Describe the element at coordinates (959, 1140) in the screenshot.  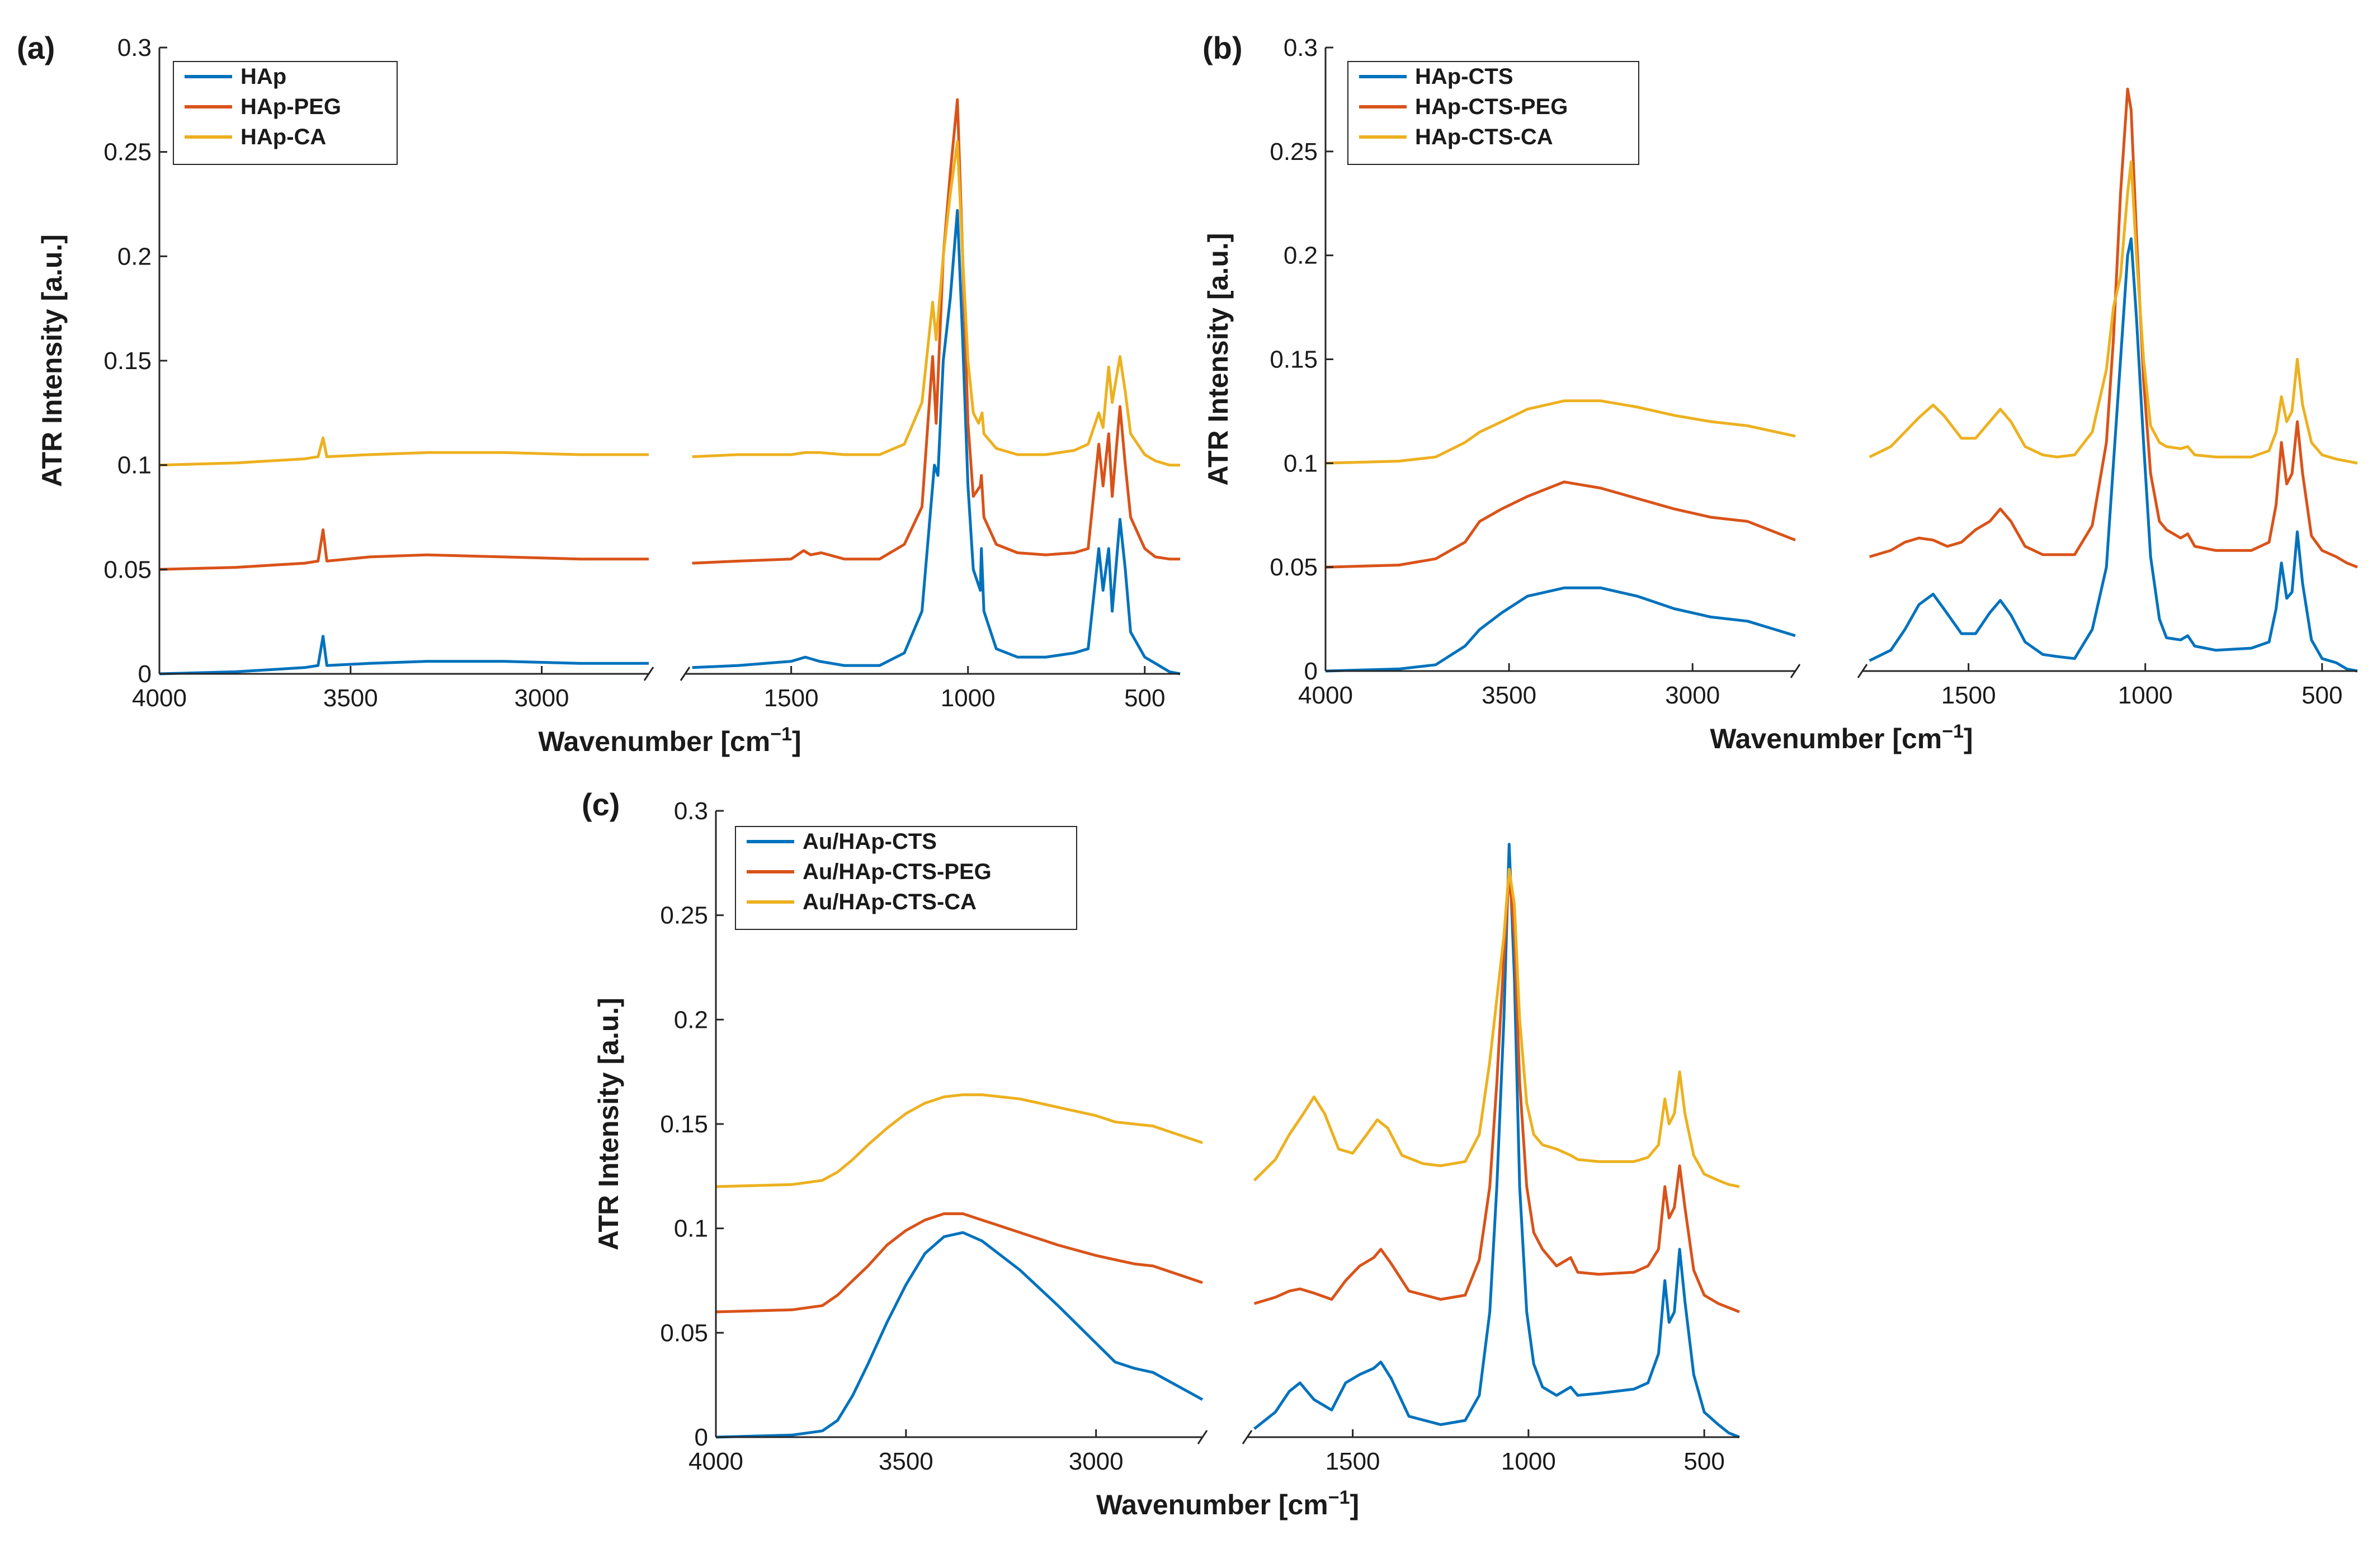
I see `series-line-au-hap-cts-ca-high` at that location.